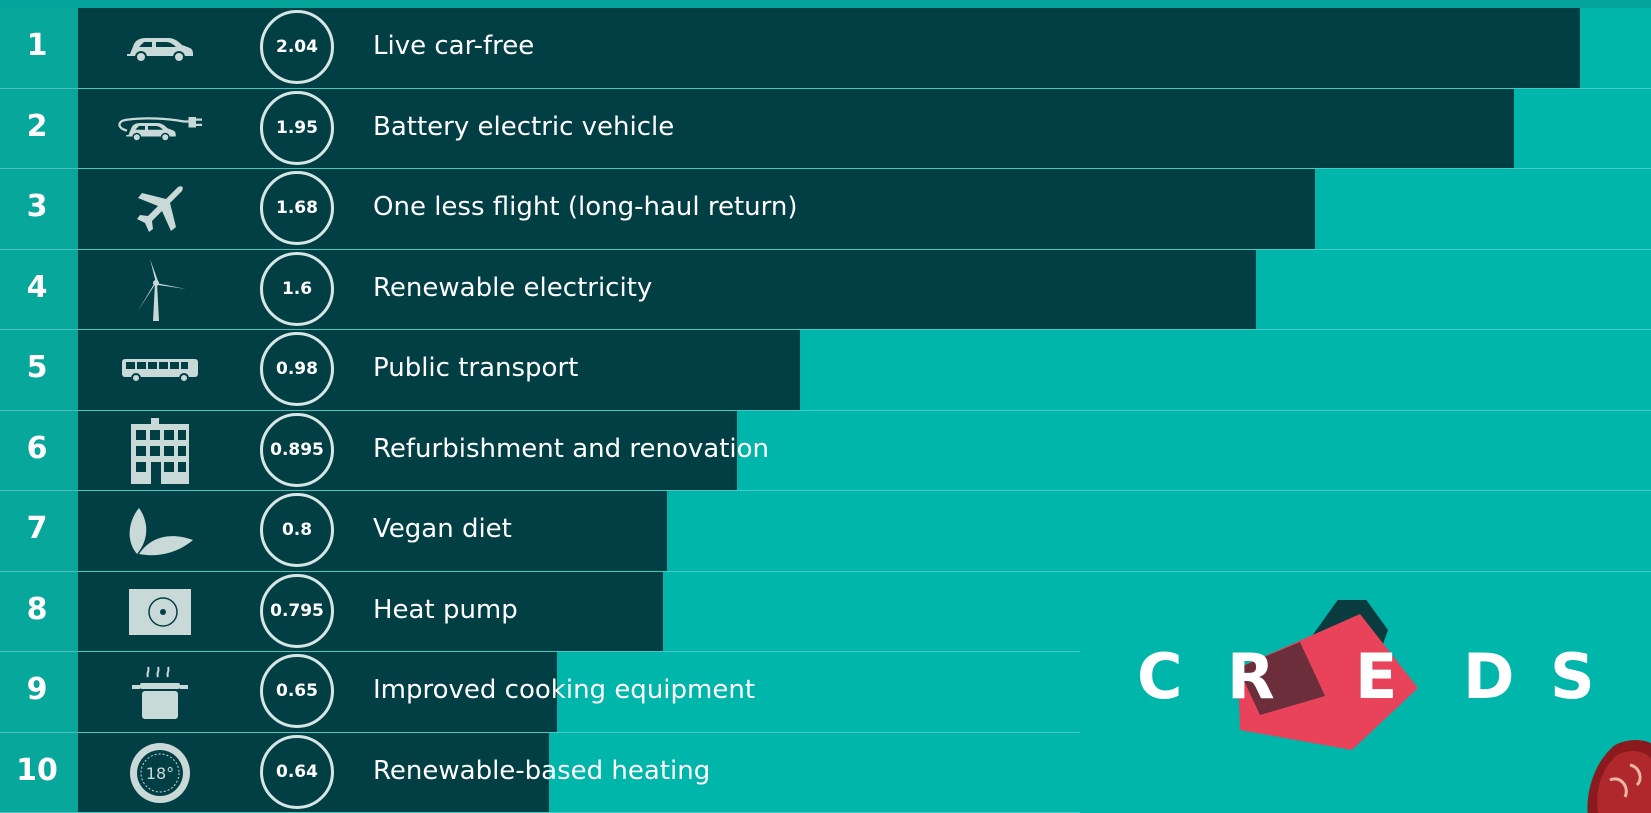 The image size is (1651, 813). Describe the element at coordinates (37, 690) in the screenshot. I see `rank-number: 9` at that location.